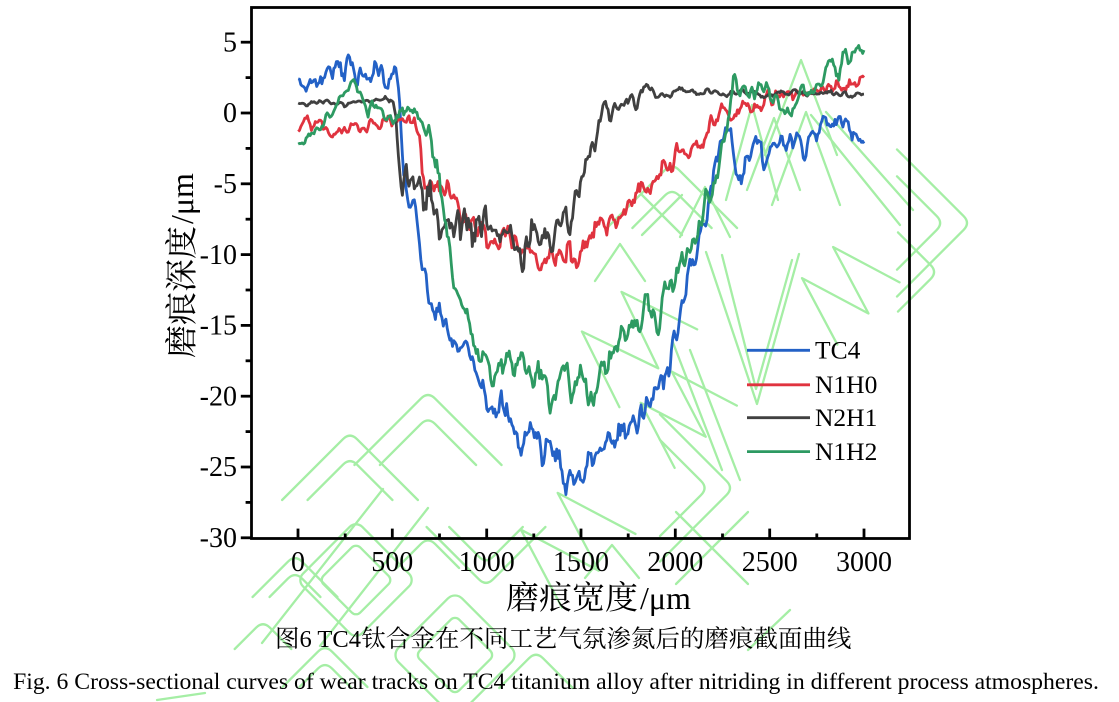 The height and width of the screenshot is (702, 1119). What do you see at coordinates (846, 417) in the screenshot?
I see `svg-text: N2H1` at bounding box center [846, 417].